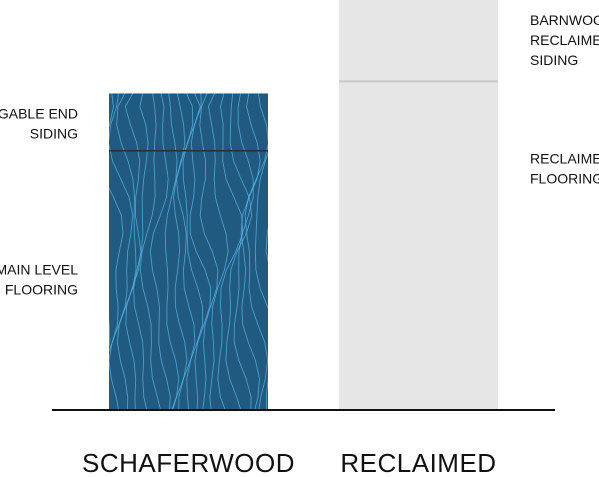 This screenshot has width=599, height=477. What do you see at coordinates (564, 168) in the screenshot?
I see `segment-label: RECLAIMED FLOORING` at bounding box center [564, 168].